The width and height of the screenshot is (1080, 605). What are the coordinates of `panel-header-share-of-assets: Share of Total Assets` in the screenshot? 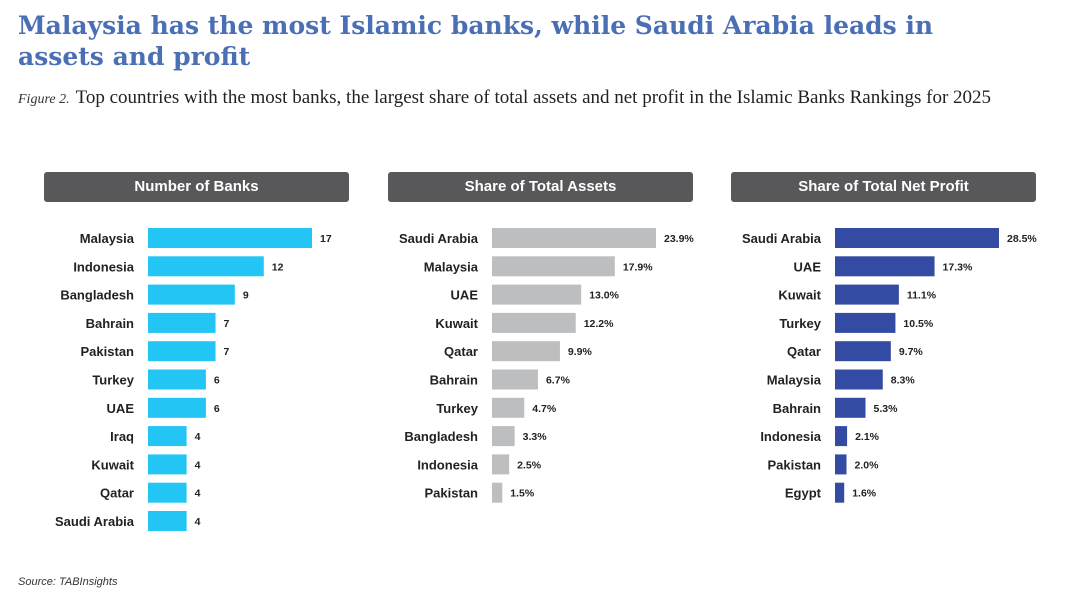 It's located at (540, 187).